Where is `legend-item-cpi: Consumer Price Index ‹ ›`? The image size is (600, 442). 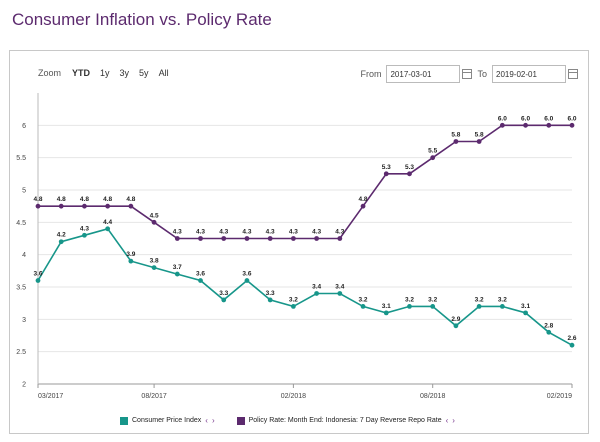
legend-item-cpi: Consumer Price Index ‹ › is located at coordinates (167, 420).